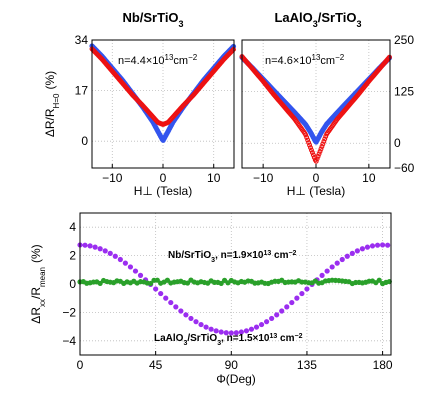 The width and height of the screenshot is (436, 407). I want to click on x-tick-label: 180, so click(383, 365).